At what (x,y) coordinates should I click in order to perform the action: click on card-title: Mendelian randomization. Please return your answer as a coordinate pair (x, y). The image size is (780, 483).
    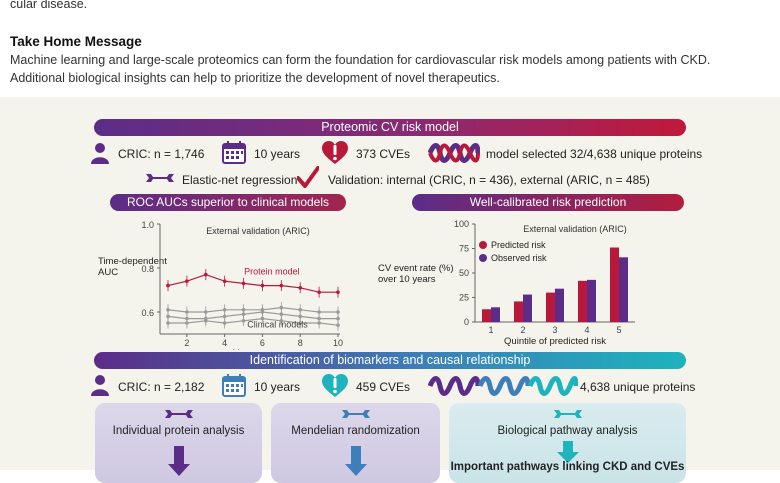
    Looking at the image, I should click on (355, 431).